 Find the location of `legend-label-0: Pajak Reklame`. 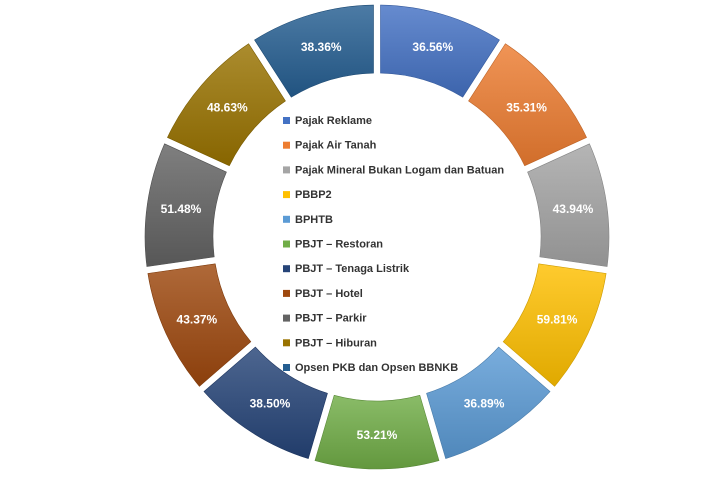

legend-label-0: Pajak Reklame is located at coordinates (333, 121).